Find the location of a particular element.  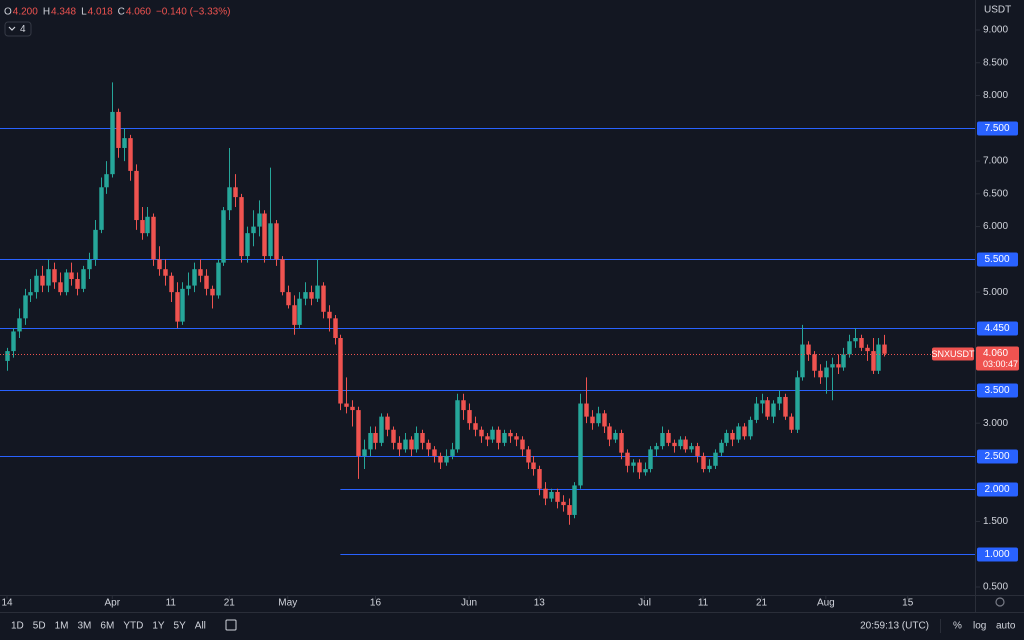

legend-h: 4.348 is located at coordinates (63, 12).